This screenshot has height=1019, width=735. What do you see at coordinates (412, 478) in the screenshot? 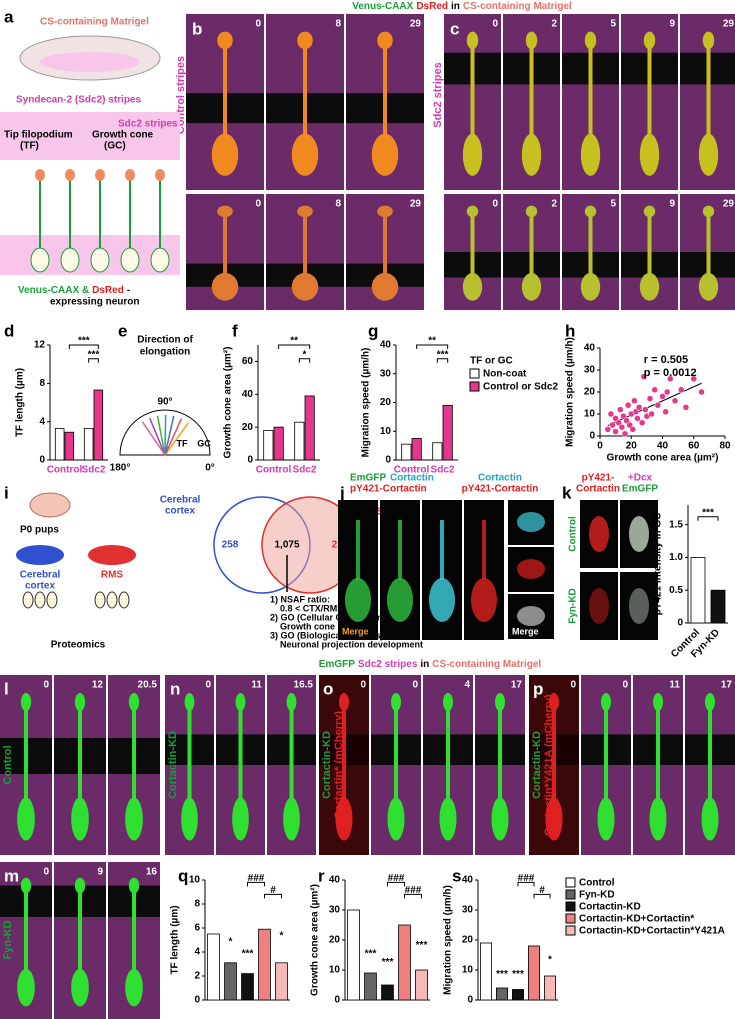
I see `label: Cortactin` at bounding box center [412, 478].